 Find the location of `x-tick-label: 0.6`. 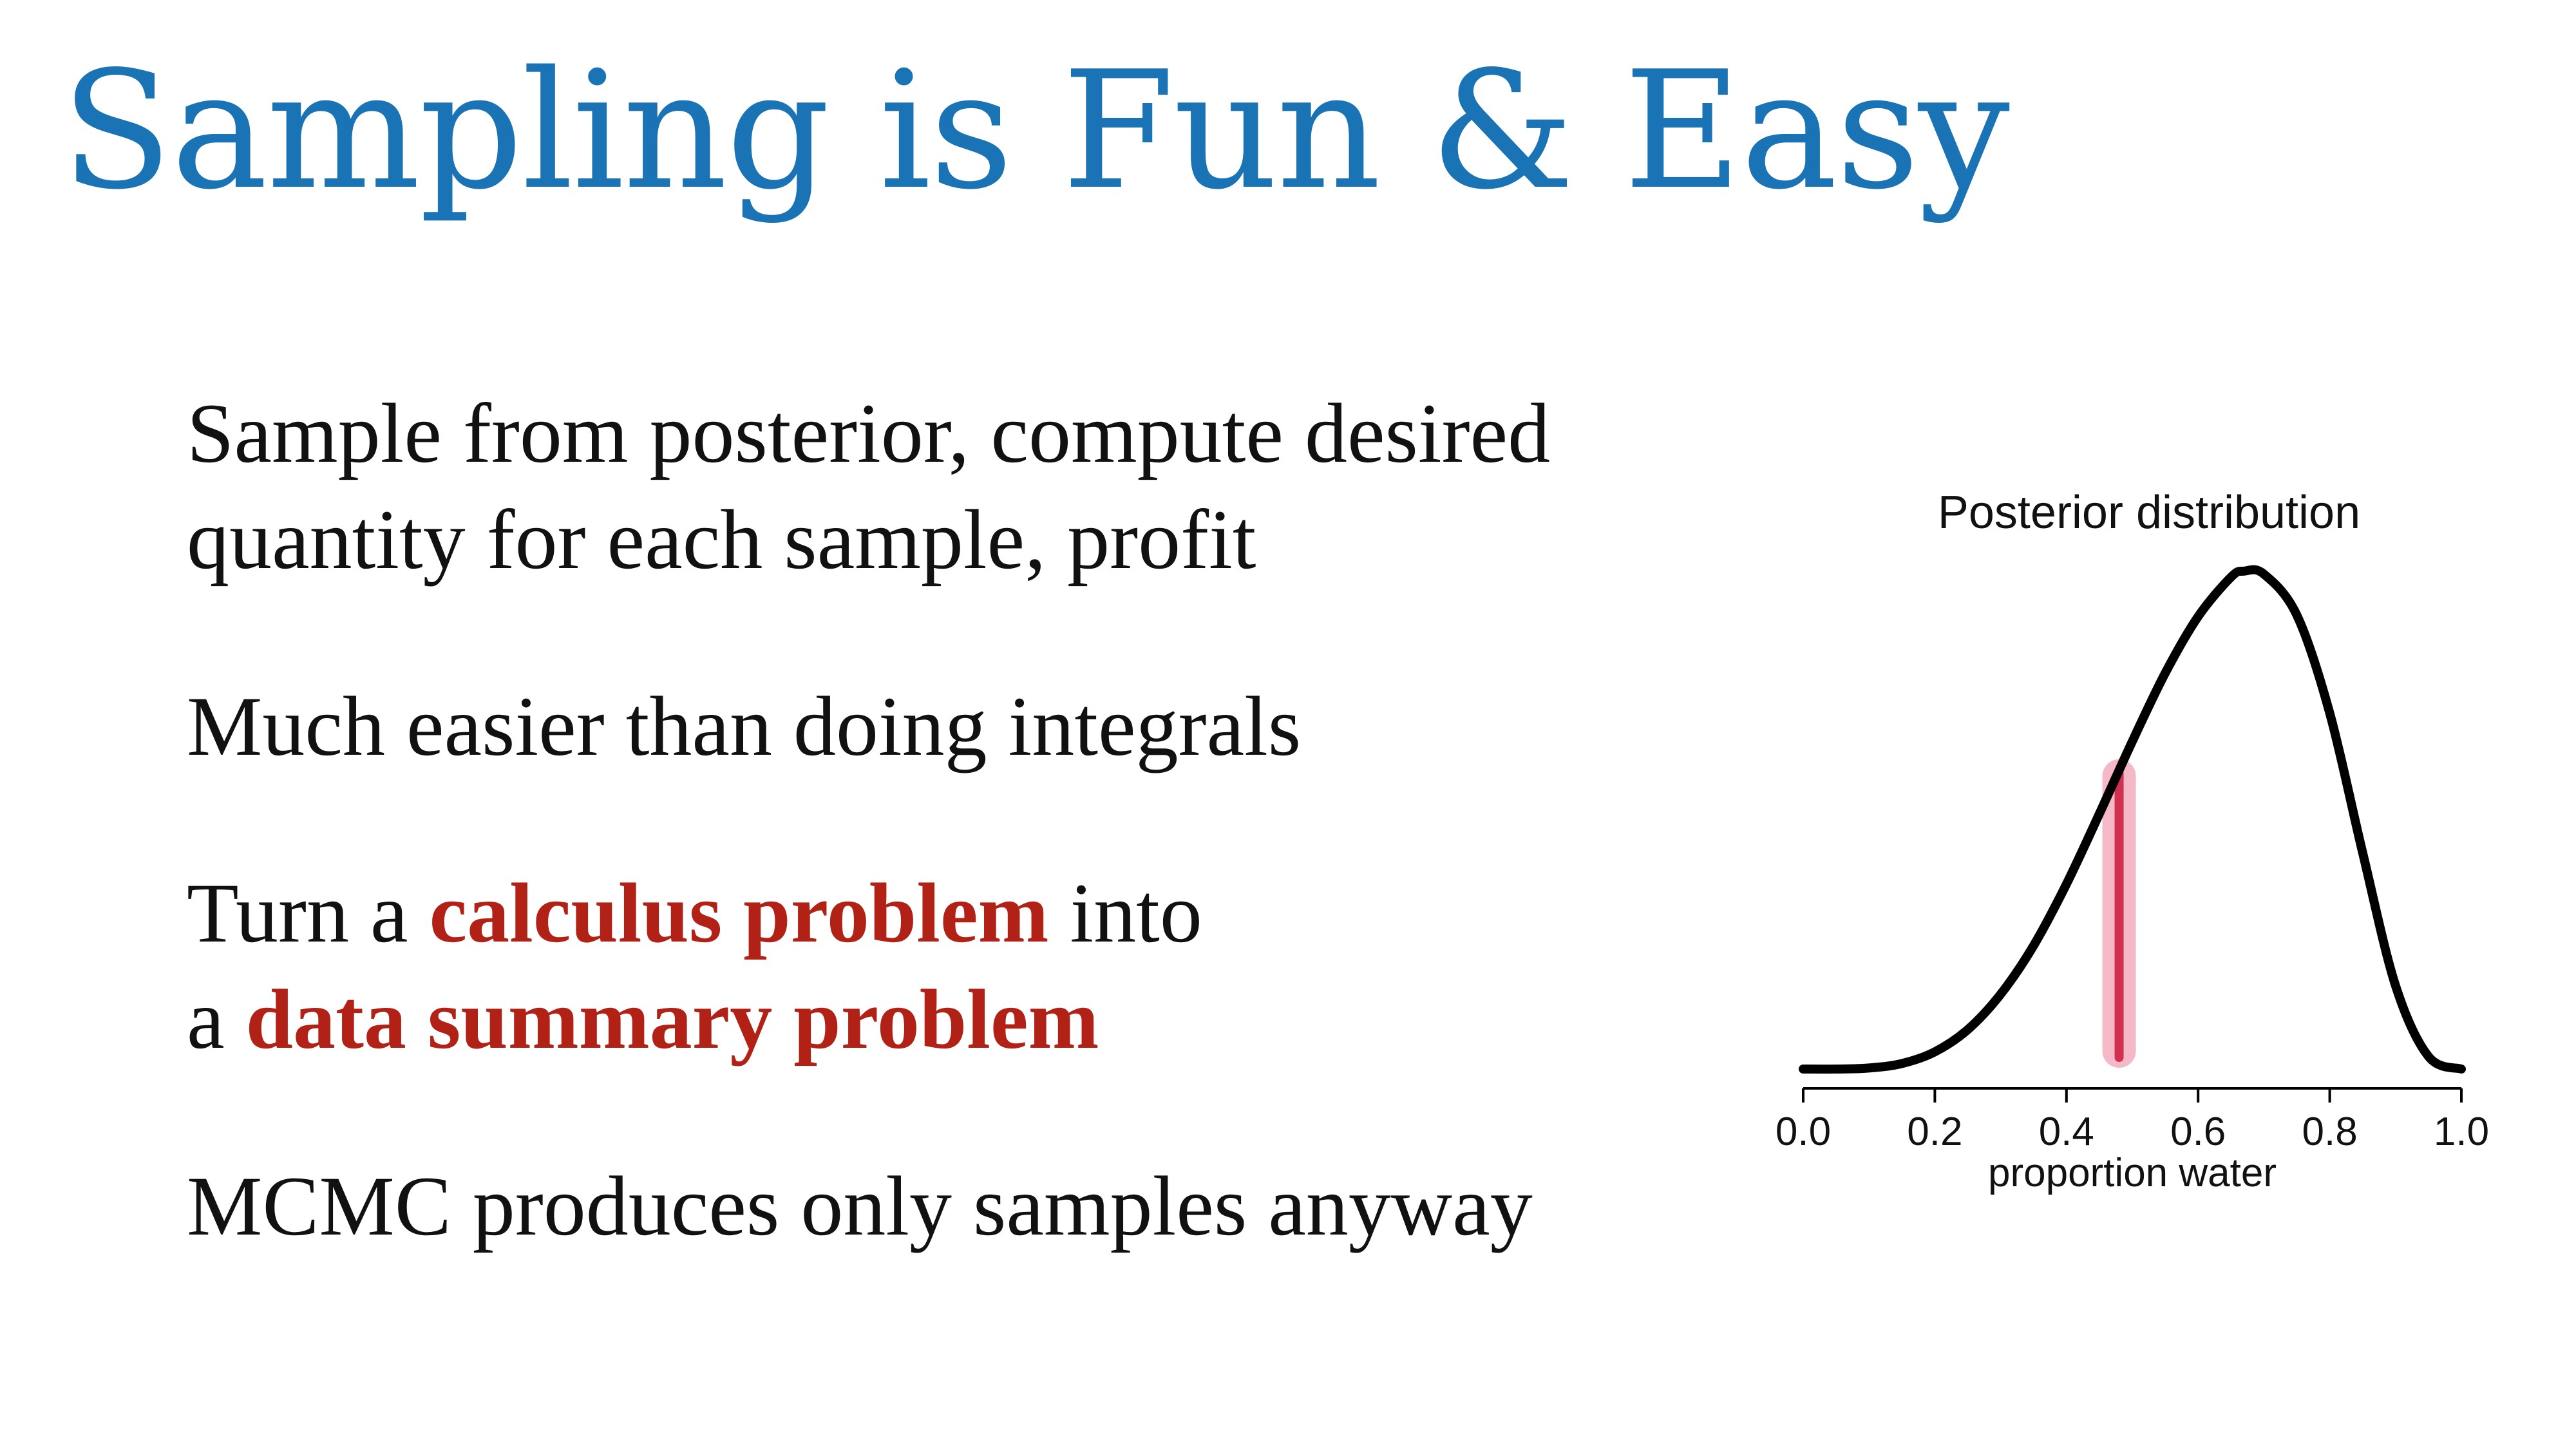

x-tick-label: 0.6 is located at coordinates (2198, 1132).